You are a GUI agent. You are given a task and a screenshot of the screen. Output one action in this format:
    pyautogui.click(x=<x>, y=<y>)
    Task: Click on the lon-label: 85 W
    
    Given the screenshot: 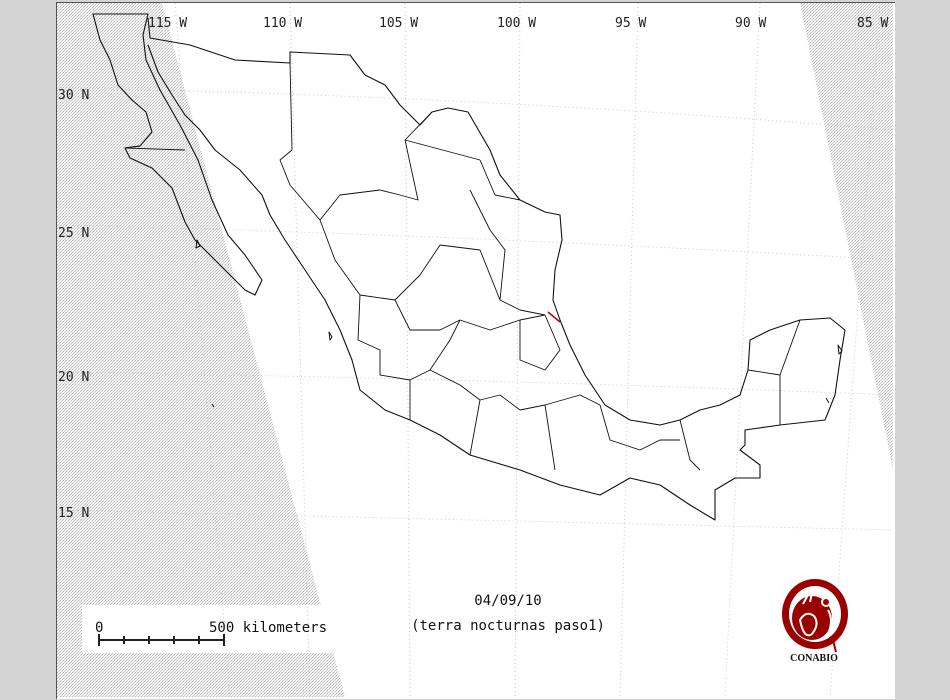 What is the action you would take?
    pyautogui.click(x=872, y=23)
    